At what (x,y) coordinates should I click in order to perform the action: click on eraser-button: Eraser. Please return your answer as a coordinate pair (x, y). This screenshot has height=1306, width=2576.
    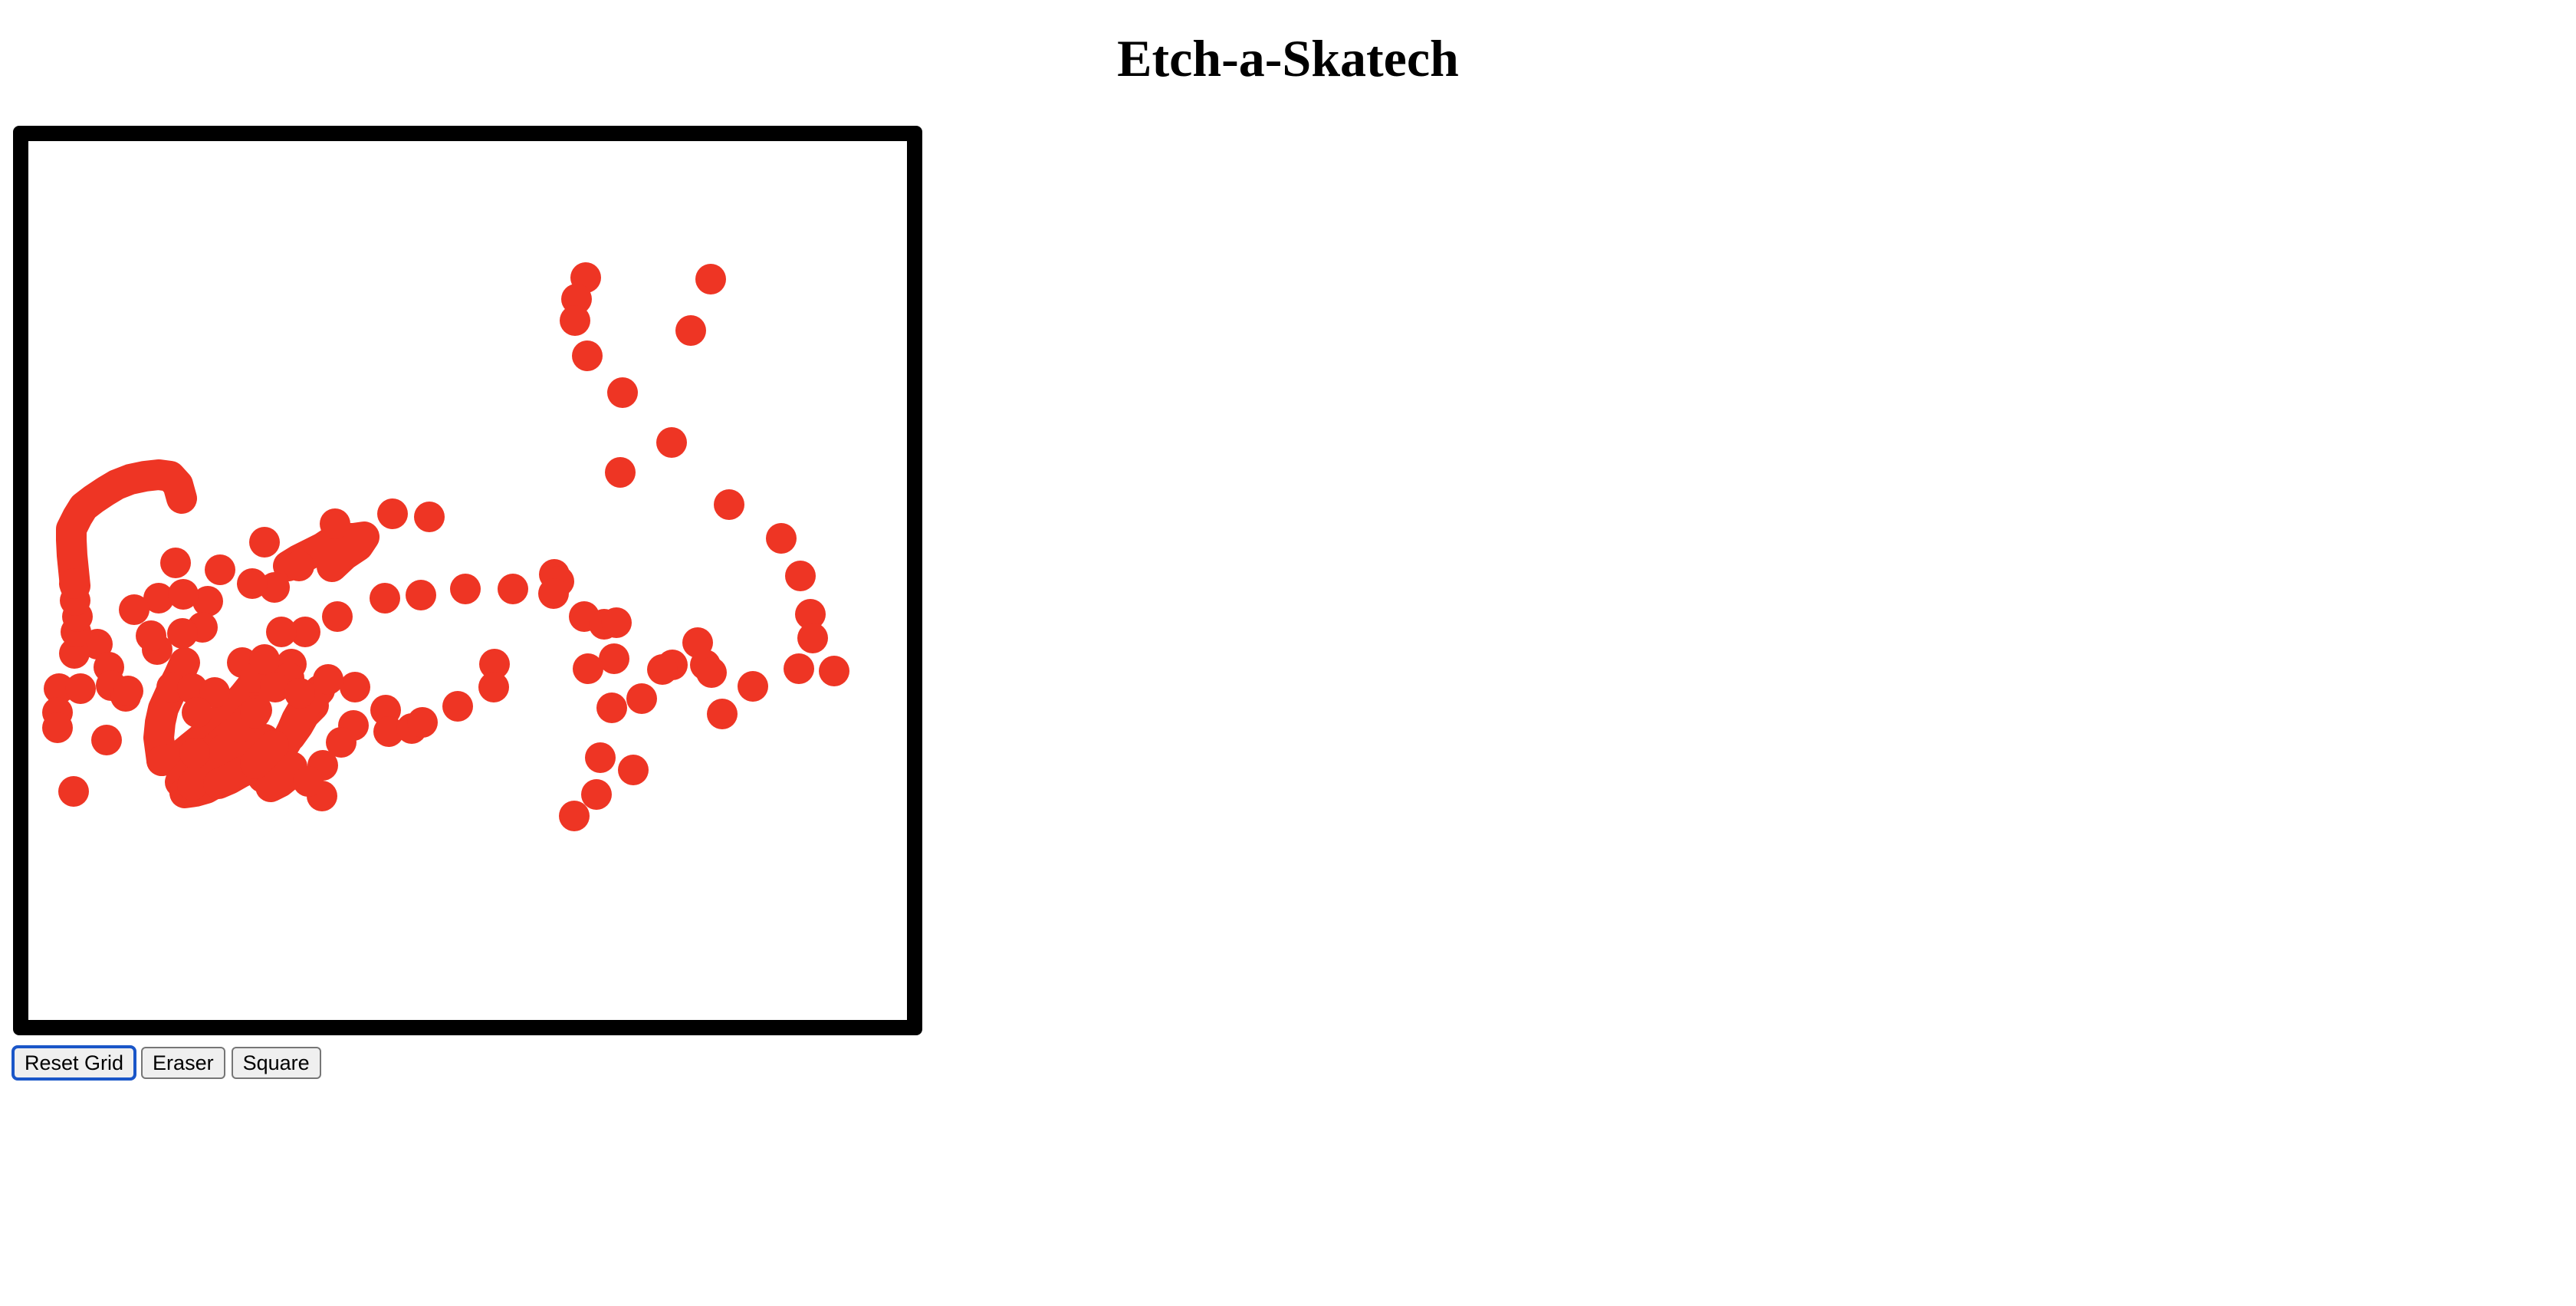
    Looking at the image, I should click on (183, 1063).